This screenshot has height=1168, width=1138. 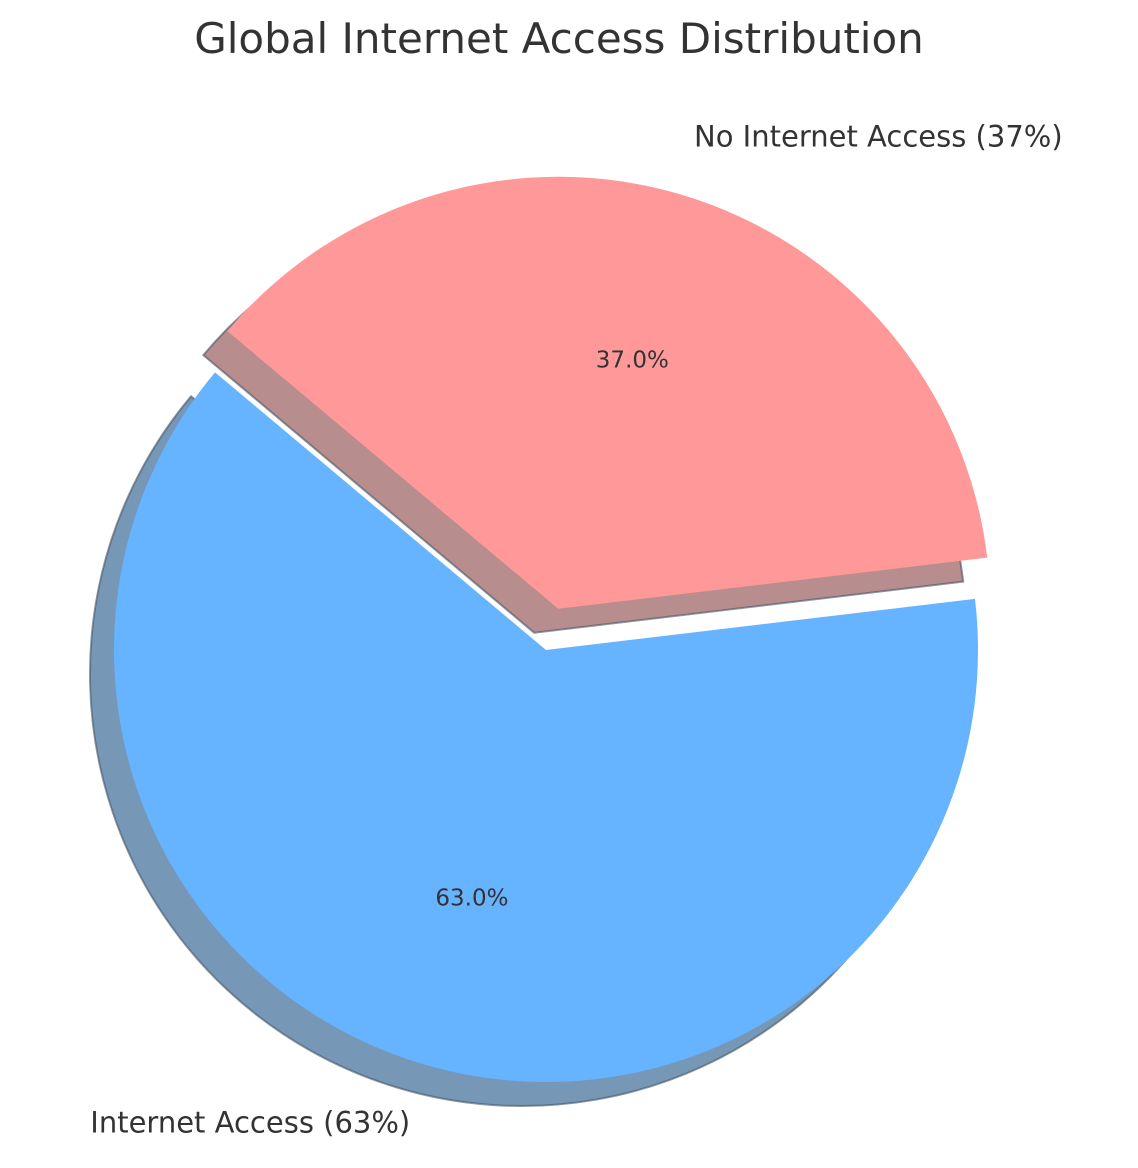 I want to click on slice-percent-no-internet-access-37: 37.0%, so click(x=632, y=360).